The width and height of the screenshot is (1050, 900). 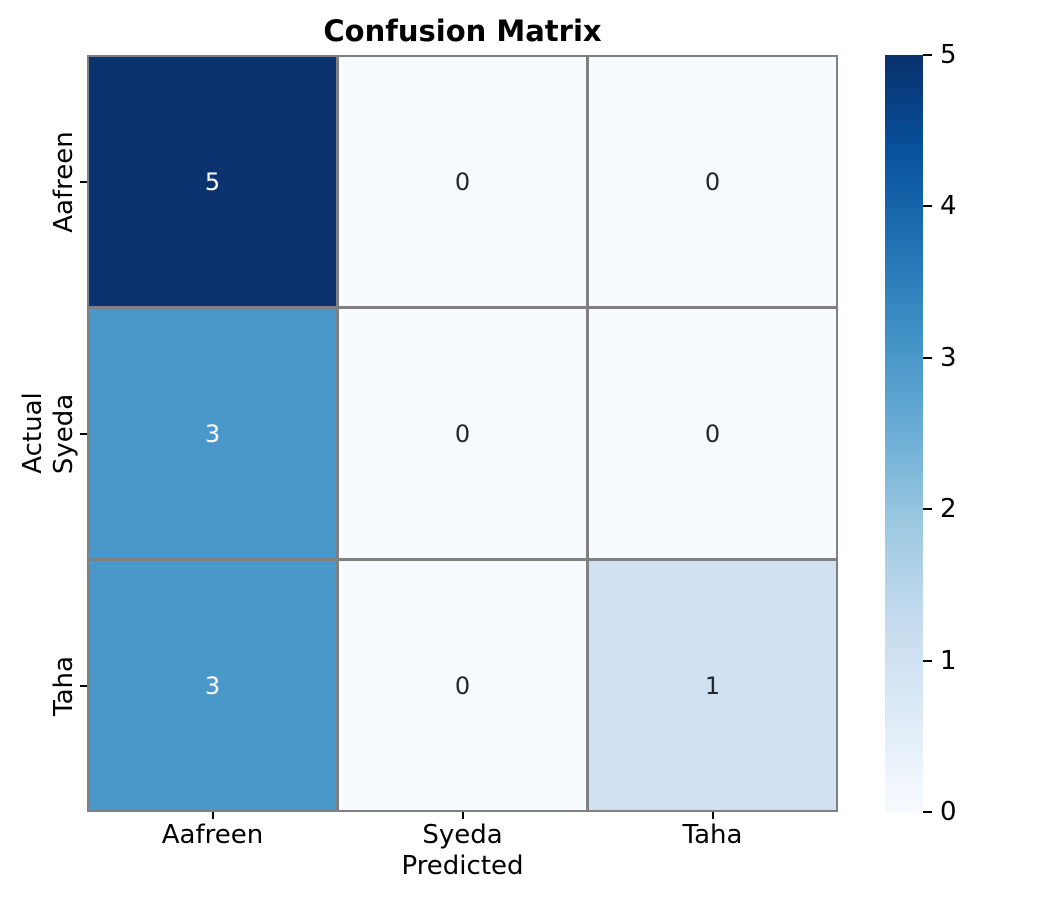 I want to click on colorbar-tick-label: 2, so click(x=948, y=509).